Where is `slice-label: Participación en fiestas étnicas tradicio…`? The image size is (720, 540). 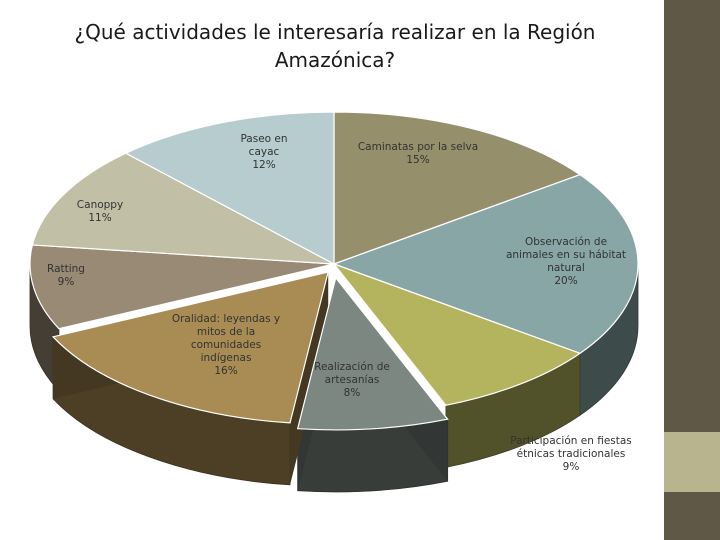
slice-label: Participación en fiestas étnicas tradicio… is located at coordinates (571, 454).